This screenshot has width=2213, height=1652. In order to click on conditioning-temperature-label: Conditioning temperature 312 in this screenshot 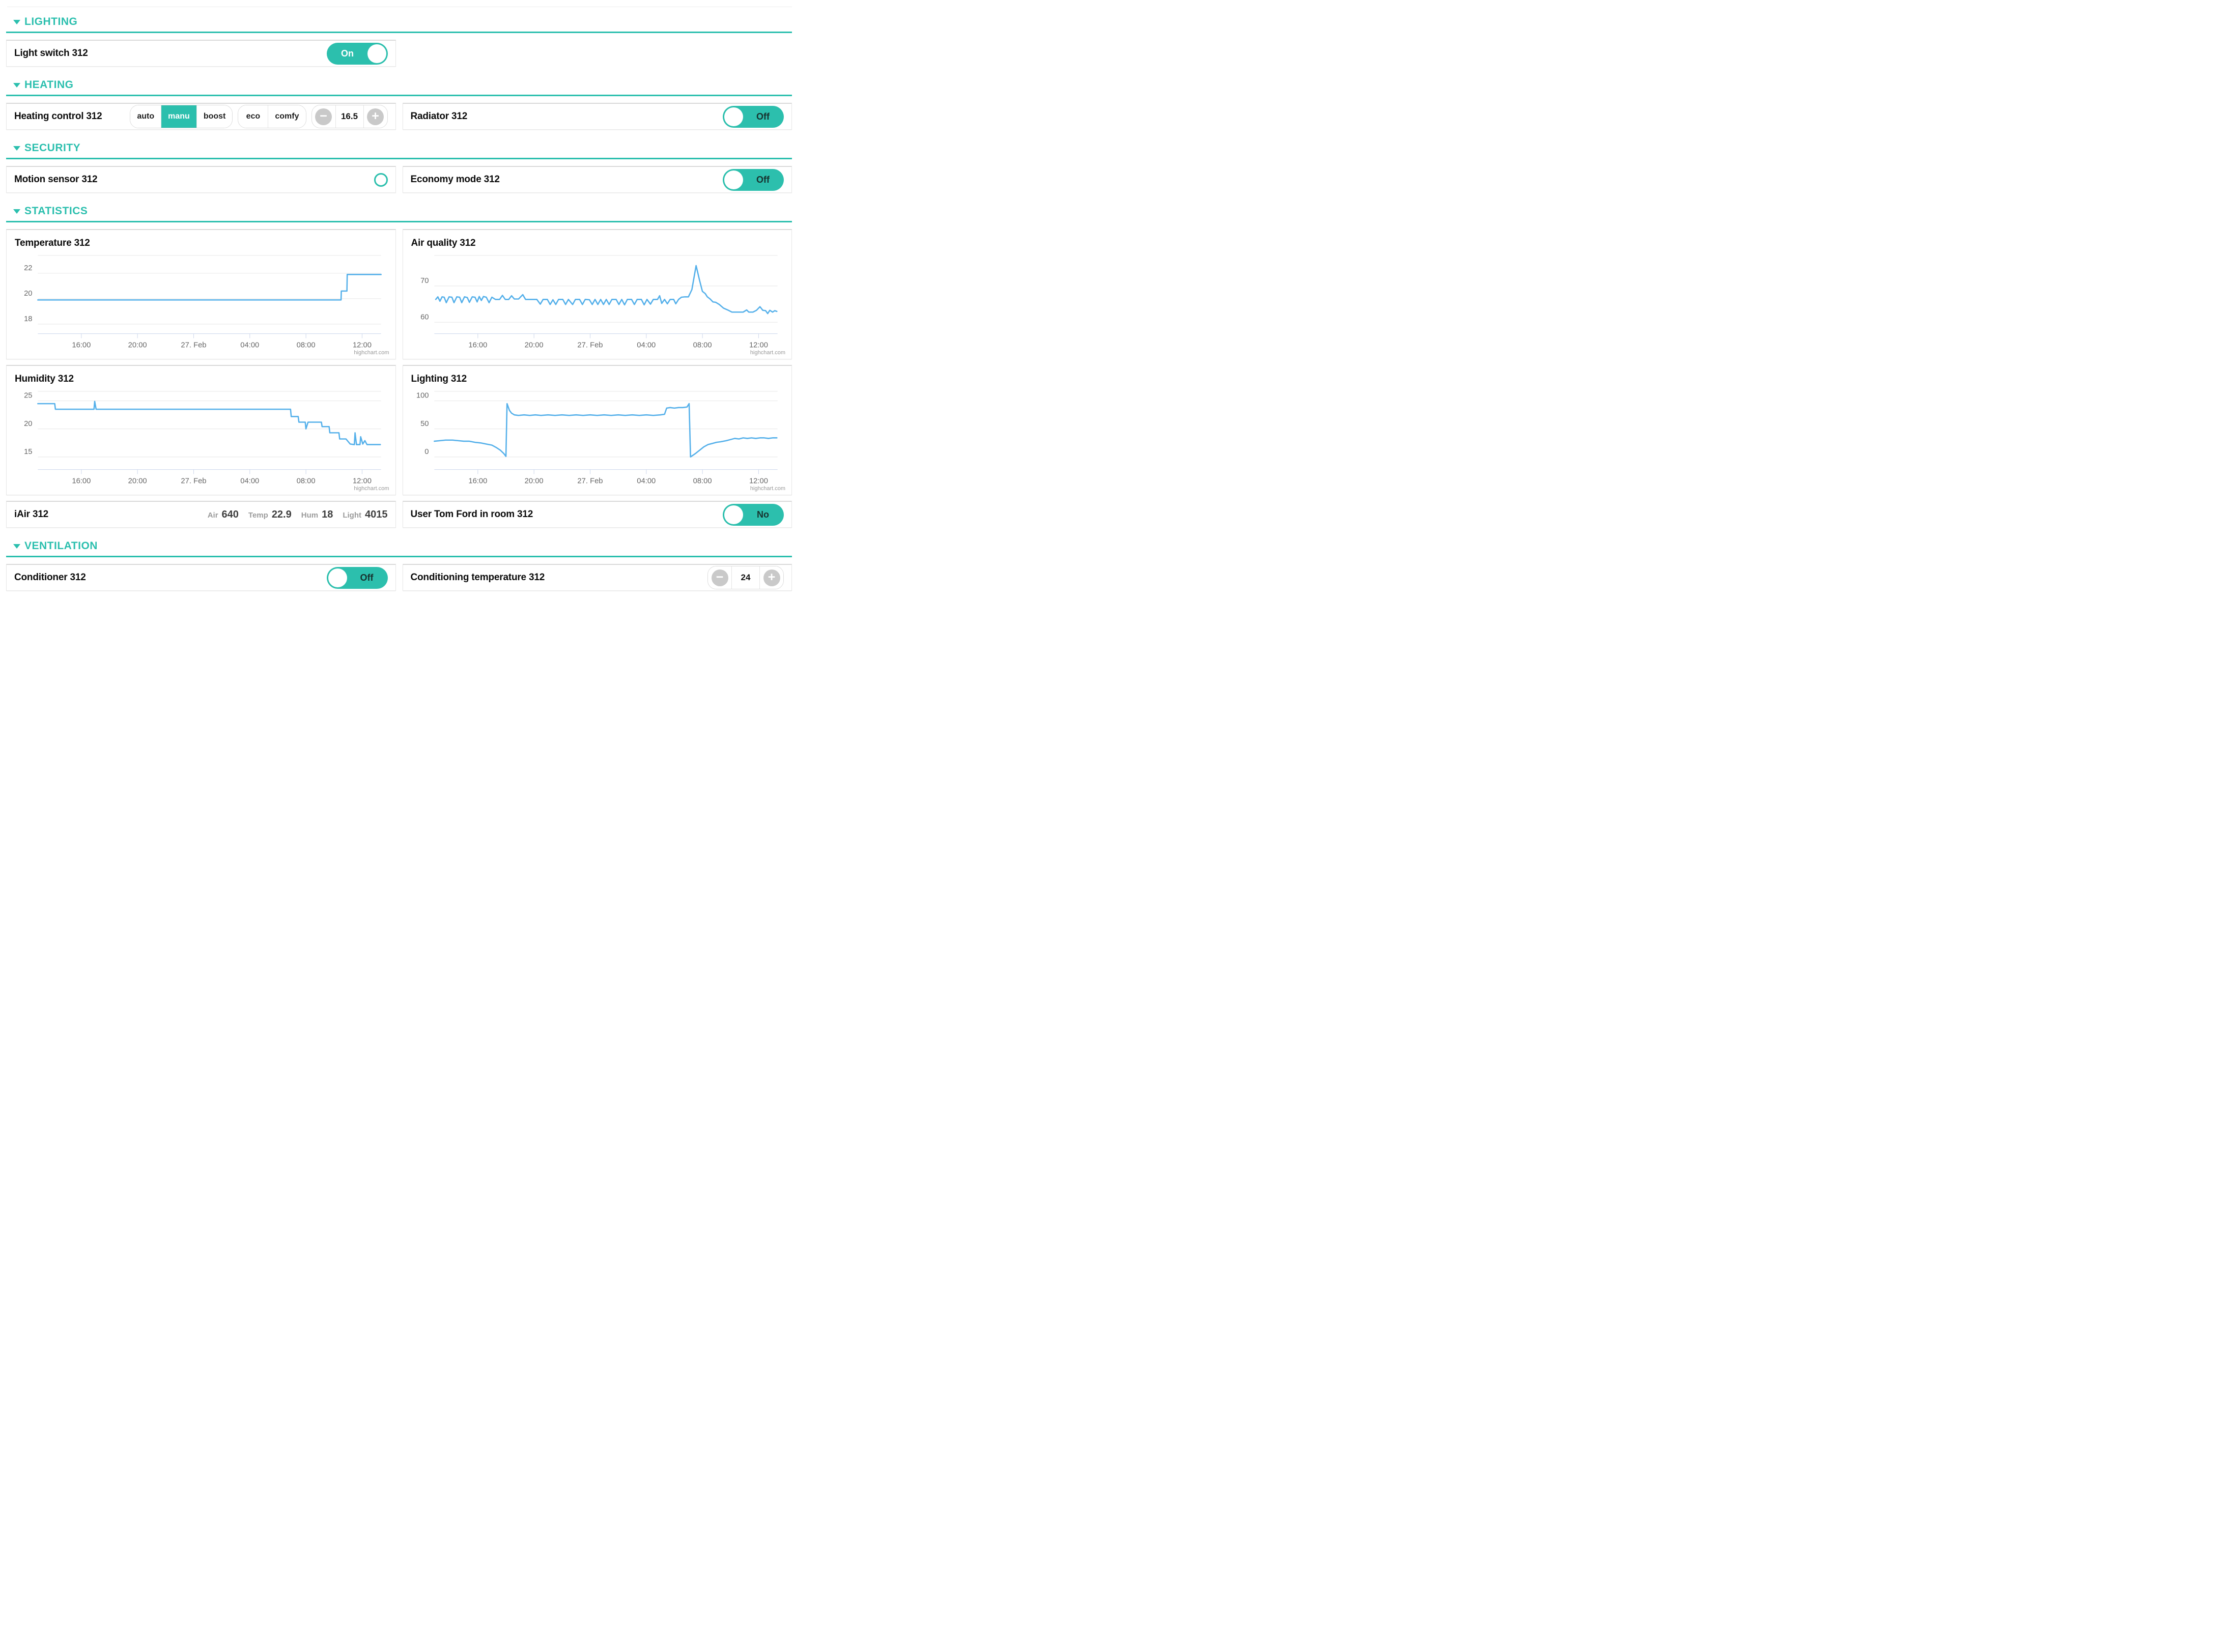, I will do `click(477, 577)`.